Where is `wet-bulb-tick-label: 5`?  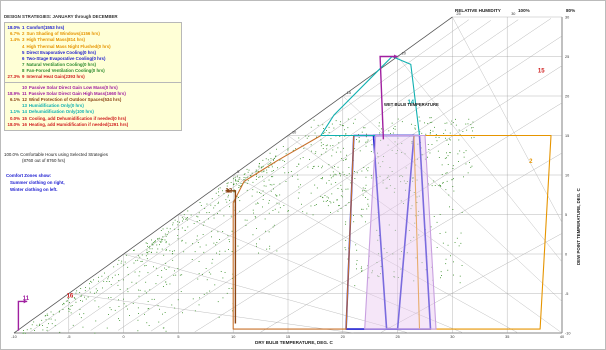 wet-bulb-tick-label: 5 is located at coordinates (238, 172).